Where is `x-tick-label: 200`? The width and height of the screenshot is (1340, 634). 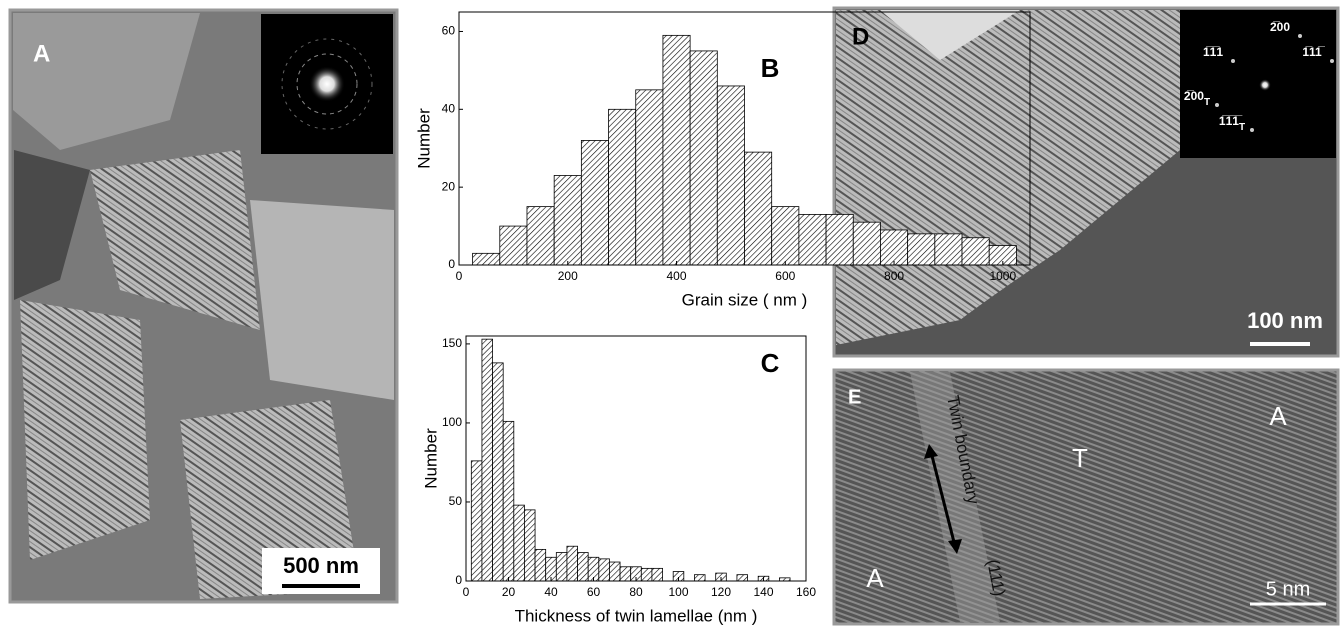
x-tick-label: 200 is located at coordinates (568, 276).